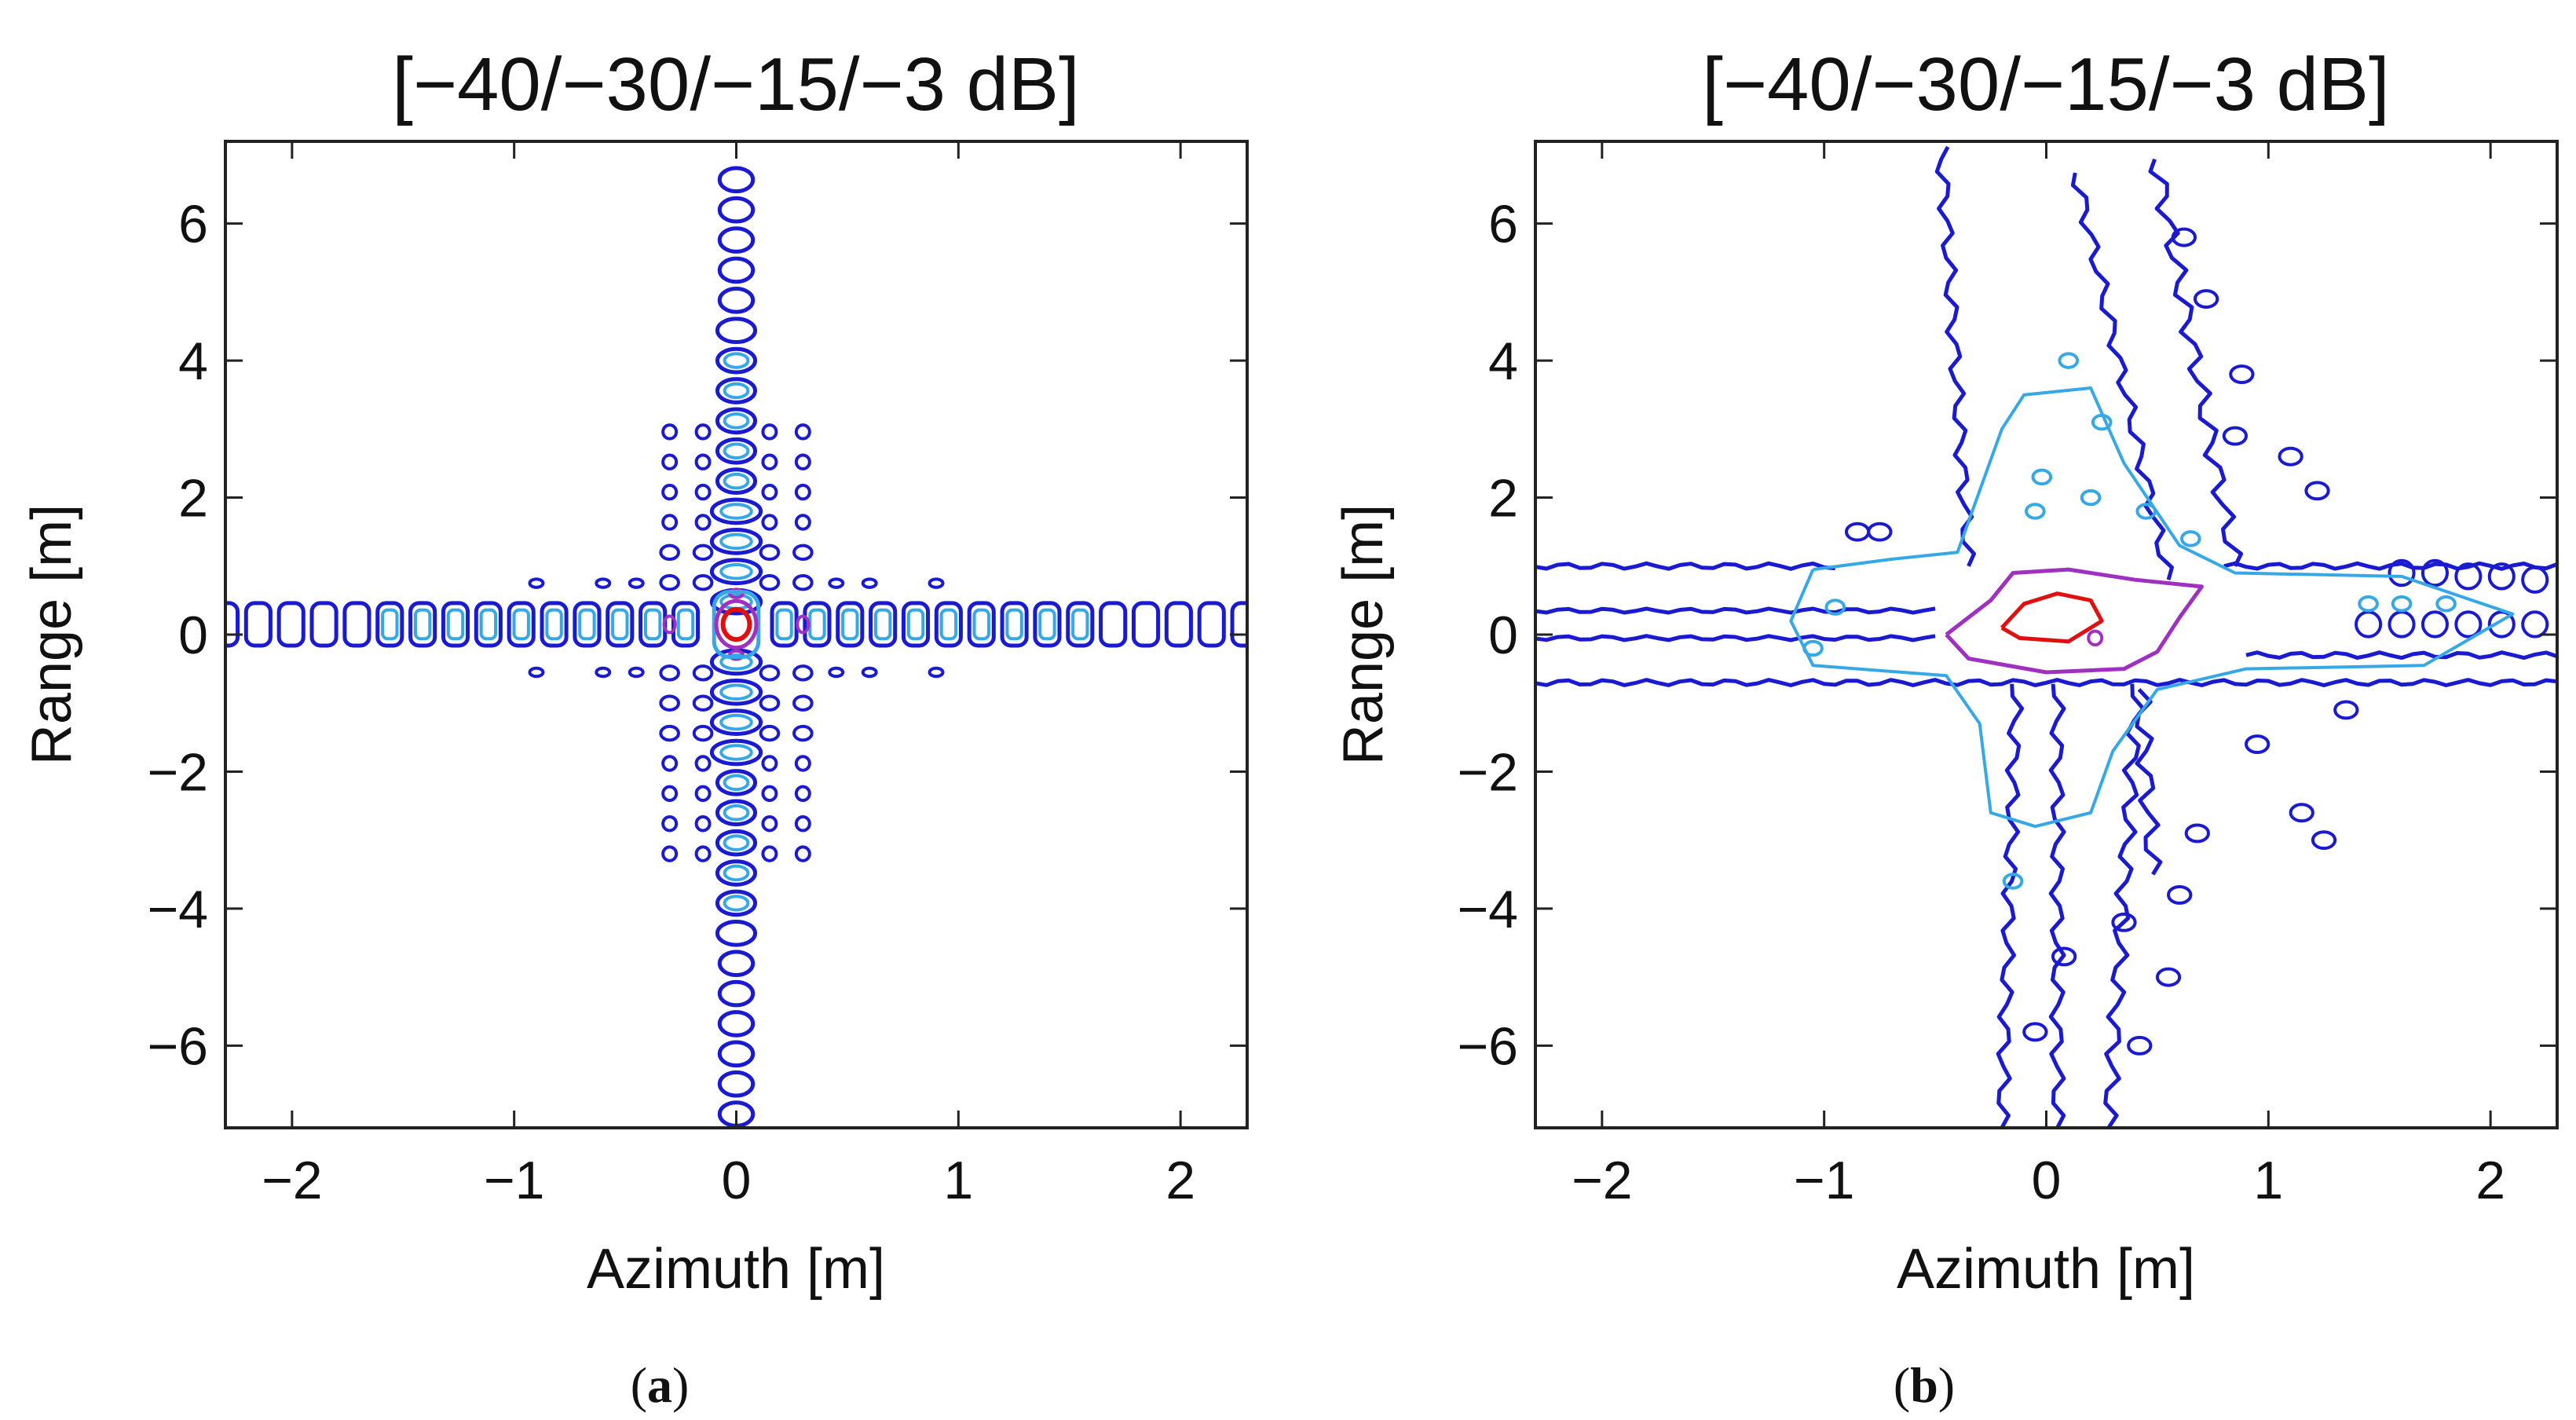 This screenshot has height=1420, width=2576. What do you see at coordinates (178, 910) in the screenshot?
I see `panel-a-ytick-label: −4` at bounding box center [178, 910].